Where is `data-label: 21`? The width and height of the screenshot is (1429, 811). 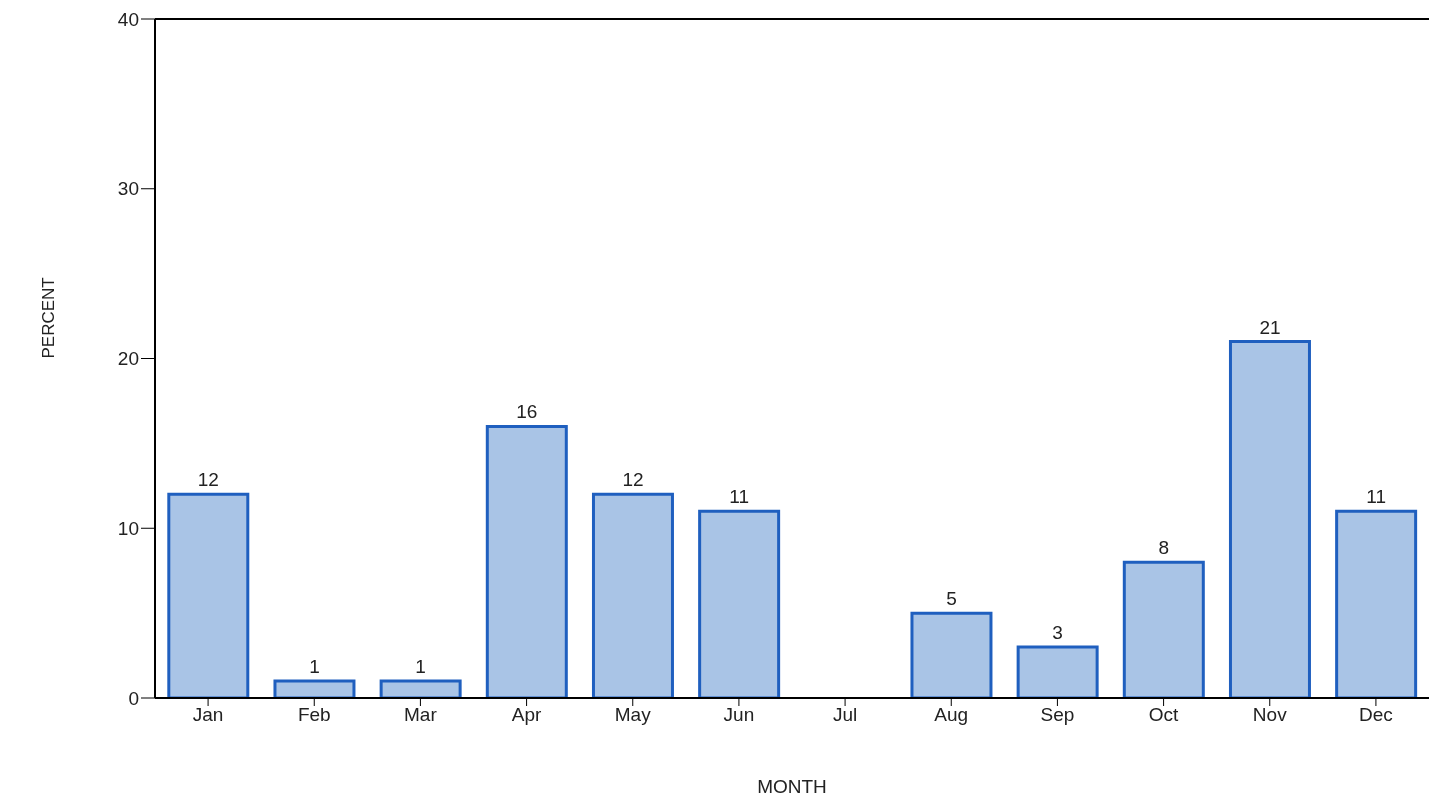 data-label: 21 is located at coordinates (1270, 327).